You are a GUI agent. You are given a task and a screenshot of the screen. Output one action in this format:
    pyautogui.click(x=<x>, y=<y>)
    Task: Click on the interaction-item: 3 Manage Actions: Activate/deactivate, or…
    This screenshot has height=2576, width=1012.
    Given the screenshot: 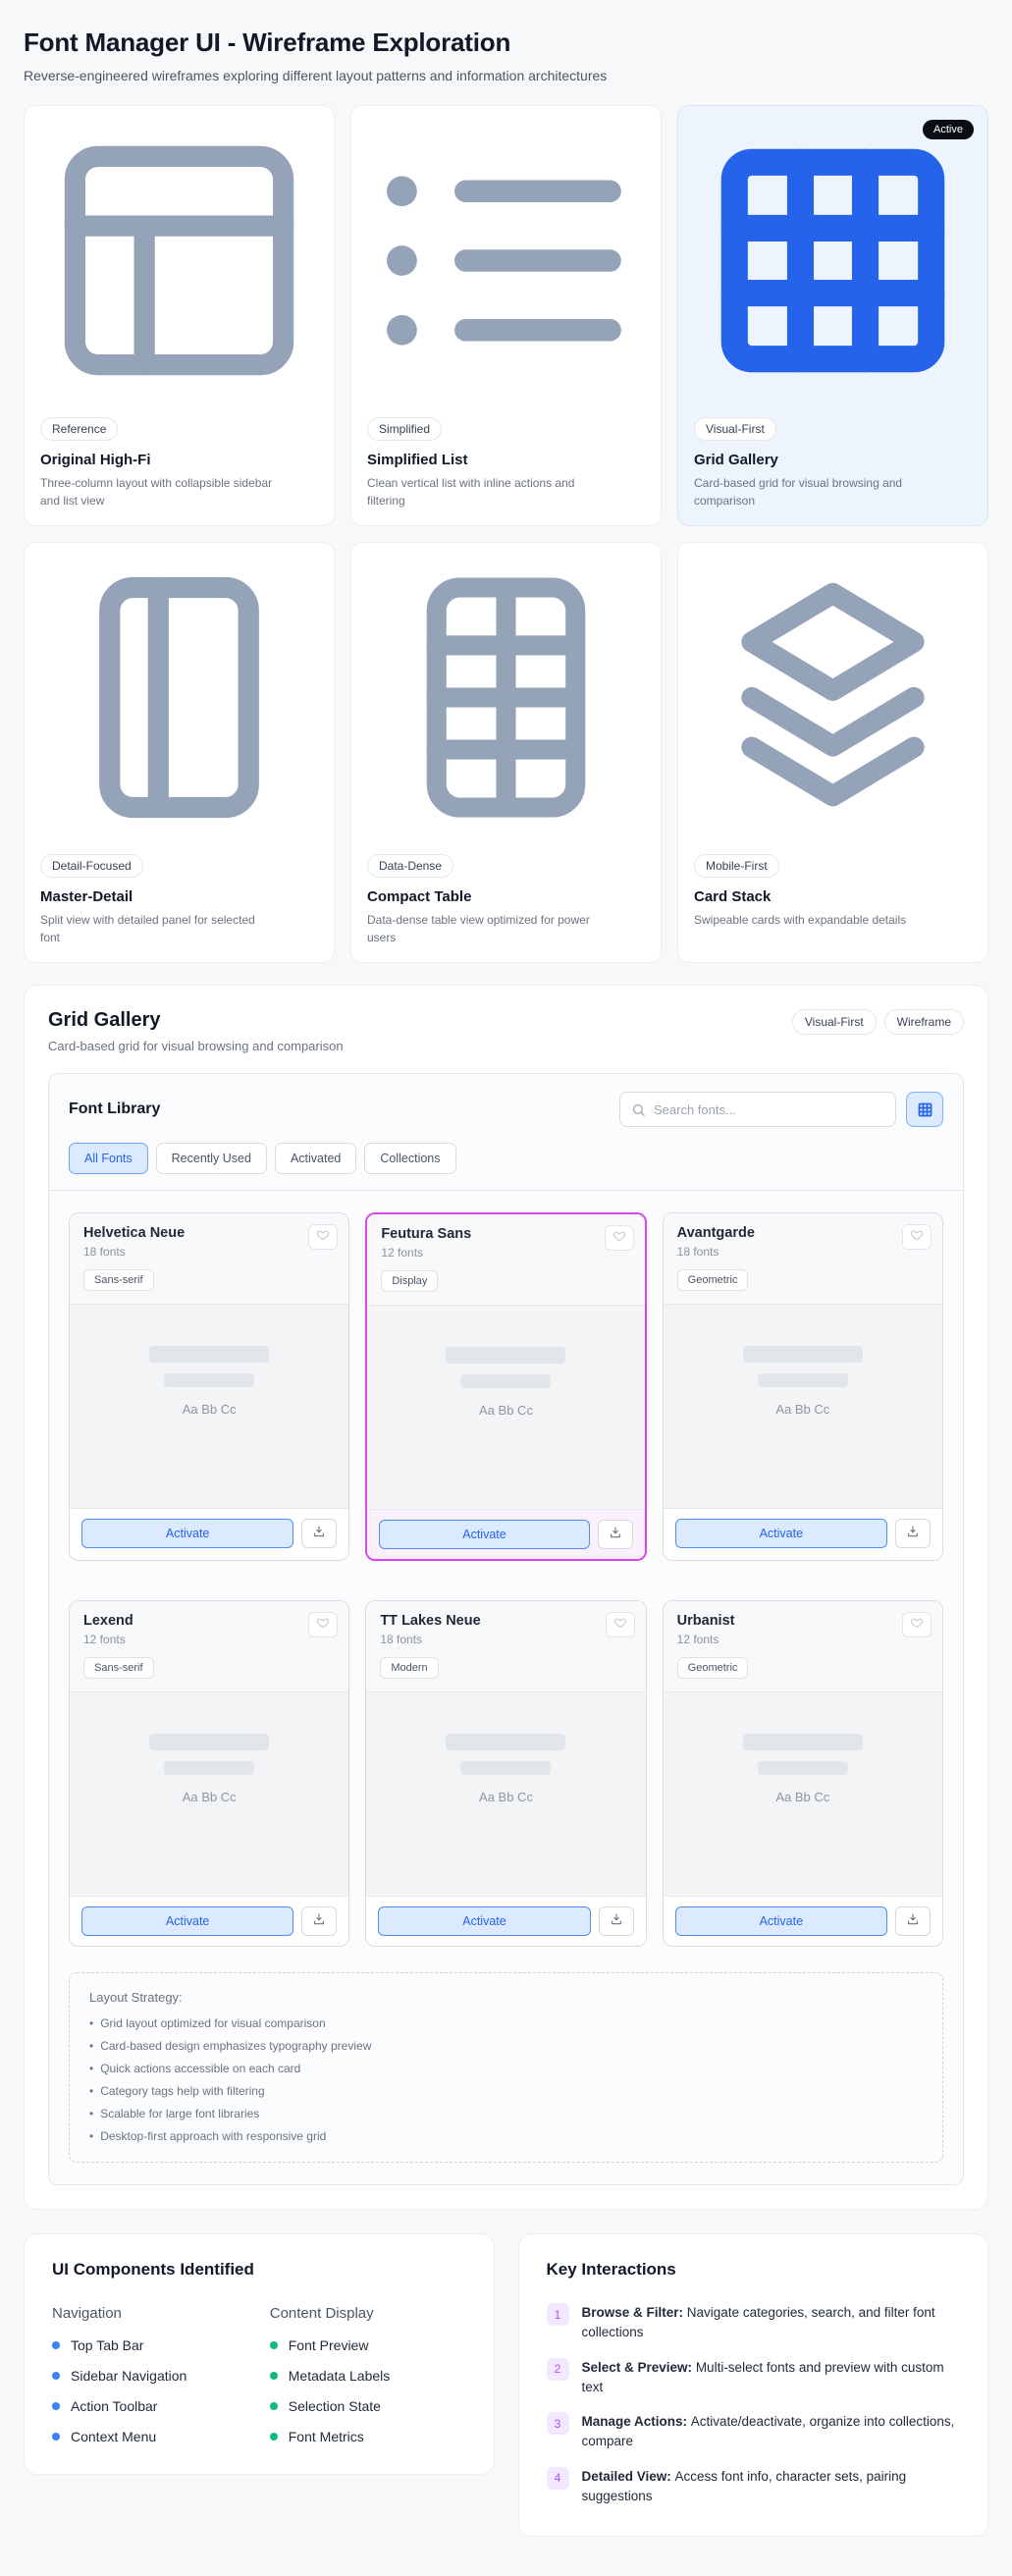 What is the action you would take?
    pyautogui.click(x=753, y=2432)
    